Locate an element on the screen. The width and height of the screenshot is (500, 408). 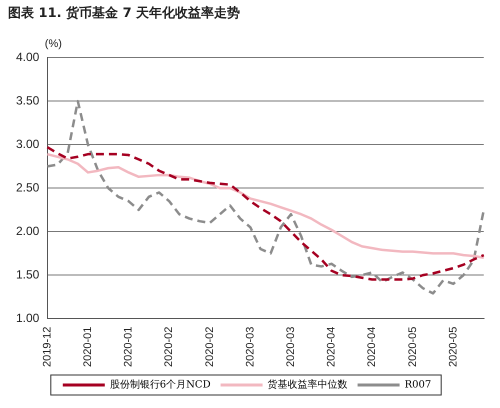
y-tick-label: 1.00 is located at coordinates (28, 317).